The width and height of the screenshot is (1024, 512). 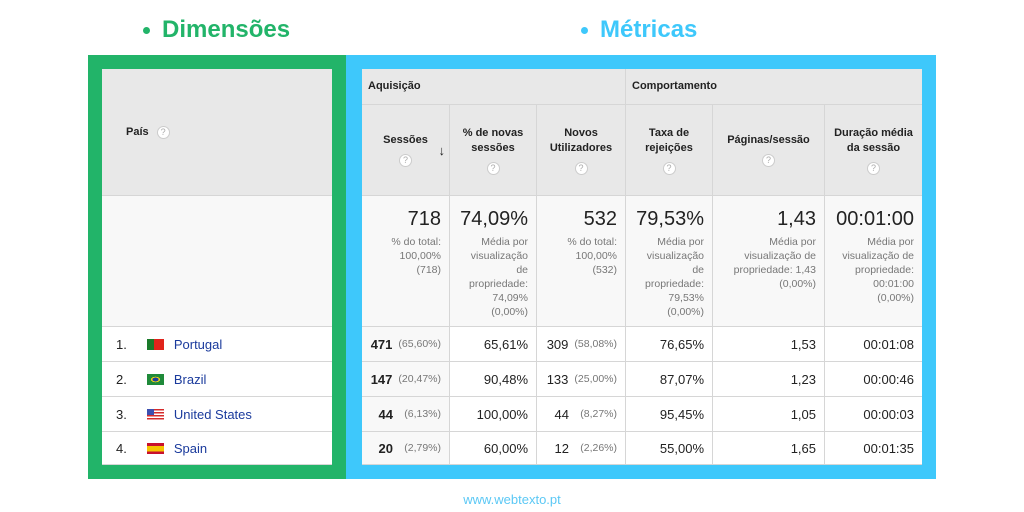 I want to click on column-header-label: Novos Utilizadores, so click(x=581, y=140).